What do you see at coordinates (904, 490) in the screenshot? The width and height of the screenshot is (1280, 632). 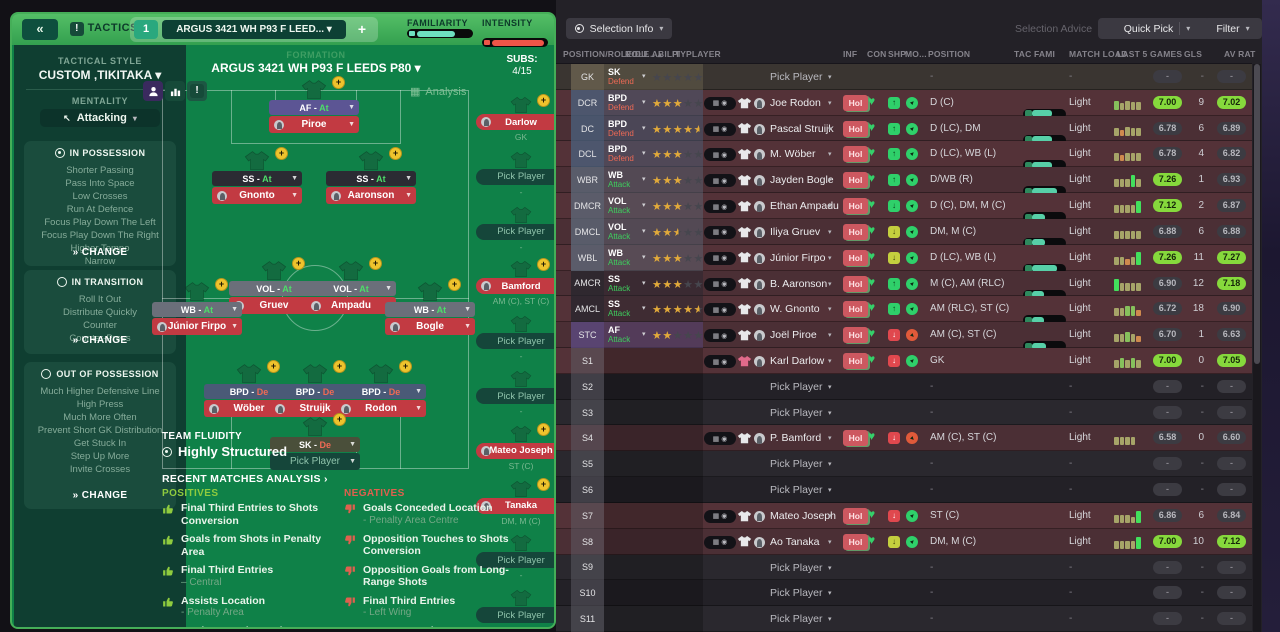 I see `squad-row-s6: S6 Pick Player ▾ - - - - -` at bounding box center [904, 490].